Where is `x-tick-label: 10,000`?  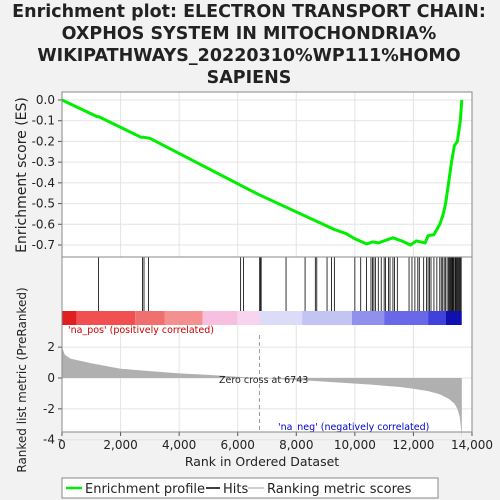
x-tick-label: 10,000 is located at coordinates (355, 445).